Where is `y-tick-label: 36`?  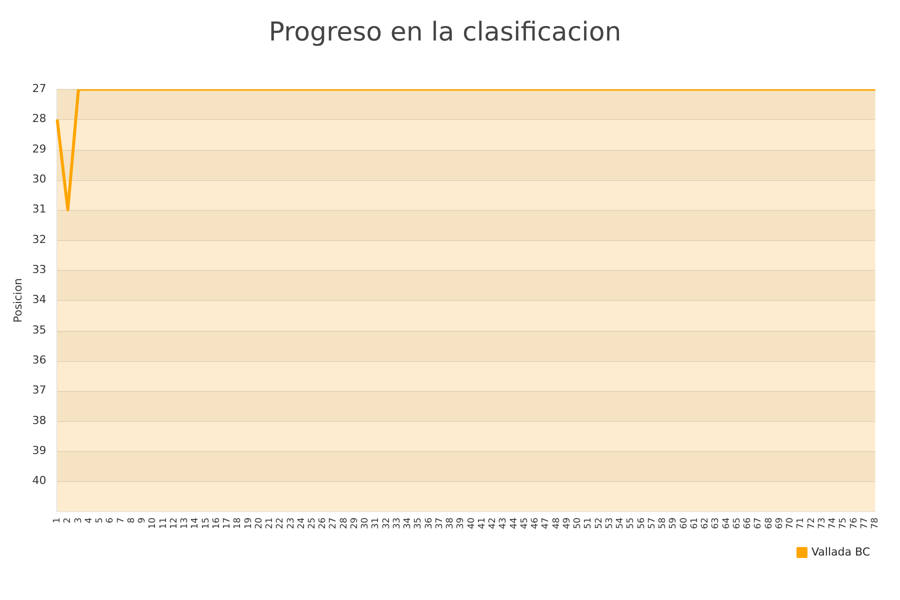 y-tick-label: 36 is located at coordinates (39, 360).